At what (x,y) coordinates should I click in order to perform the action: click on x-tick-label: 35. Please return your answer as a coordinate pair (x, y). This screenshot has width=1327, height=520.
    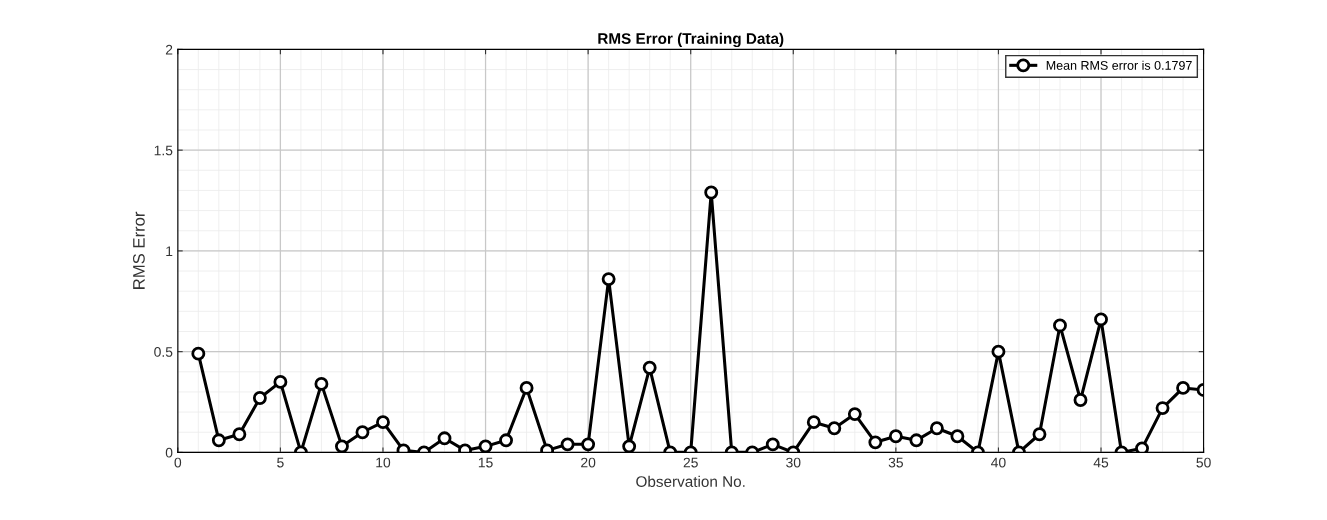
    Looking at the image, I should click on (895, 462).